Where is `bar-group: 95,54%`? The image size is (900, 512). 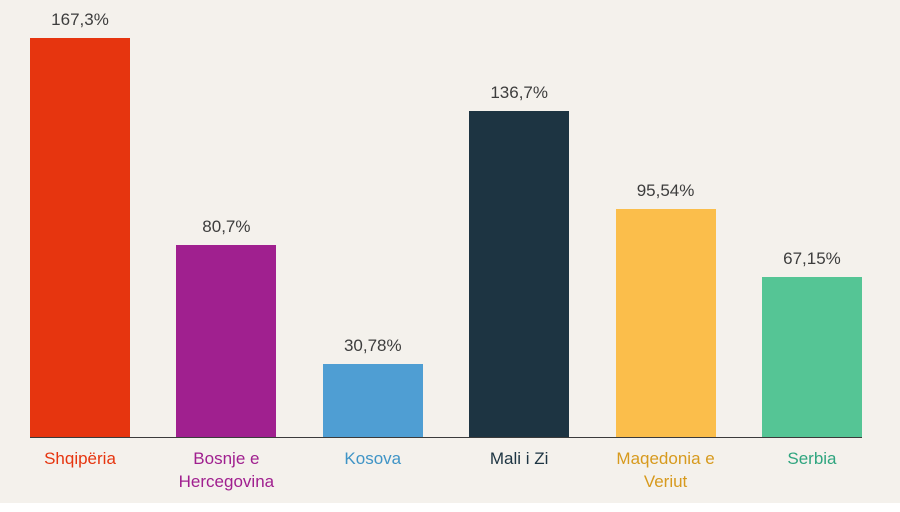
bar-group: 95,54% is located at coordinates (665, 309).